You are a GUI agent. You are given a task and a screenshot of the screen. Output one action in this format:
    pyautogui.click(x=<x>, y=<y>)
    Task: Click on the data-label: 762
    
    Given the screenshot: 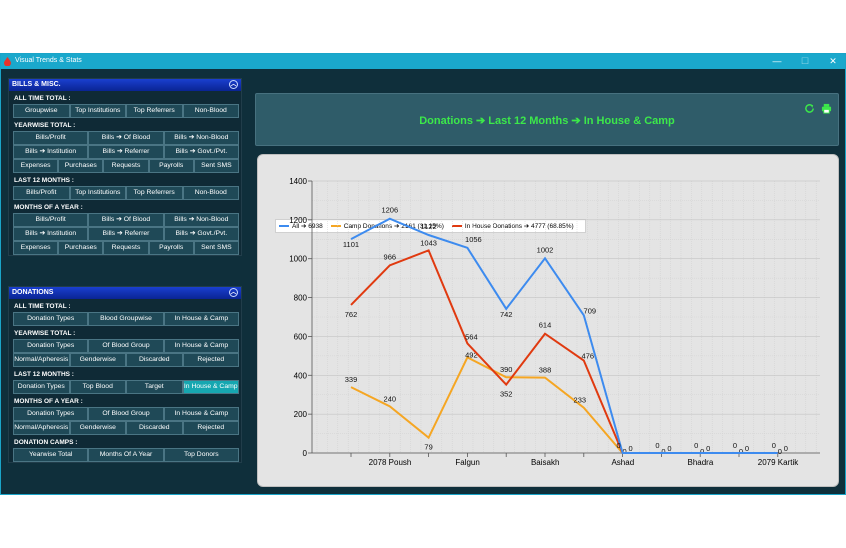 What is the action you would take?
    pyautogui.click(x=351, y=314)
    